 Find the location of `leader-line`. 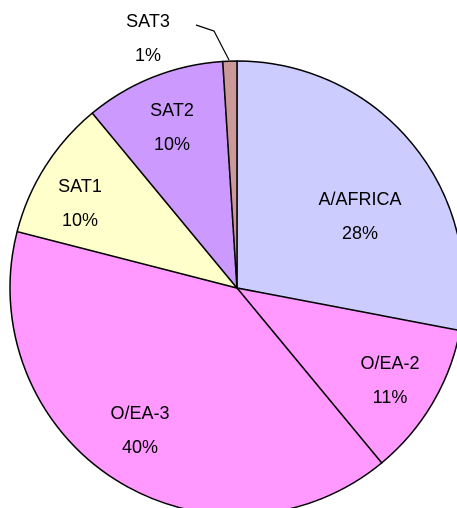

leader-line is located at coordinates (212, 42).